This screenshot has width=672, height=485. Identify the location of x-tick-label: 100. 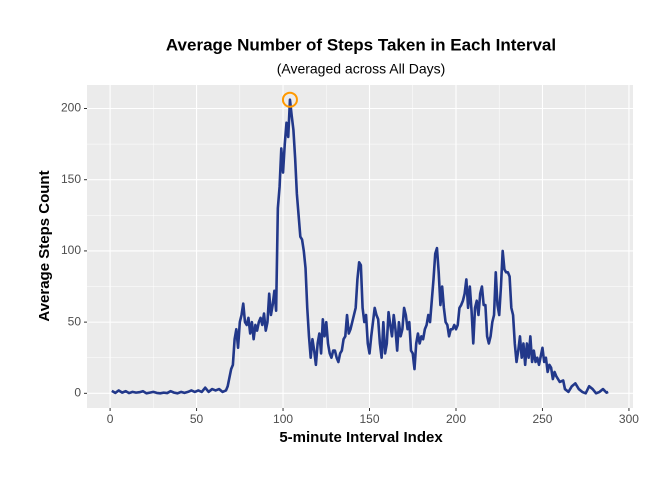
(283, 419).